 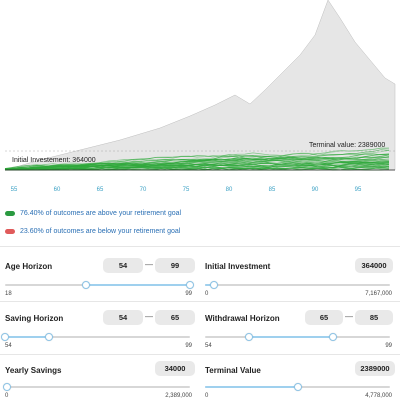 I want to click on x-tick-label: 90, so click(x=315, y=190).